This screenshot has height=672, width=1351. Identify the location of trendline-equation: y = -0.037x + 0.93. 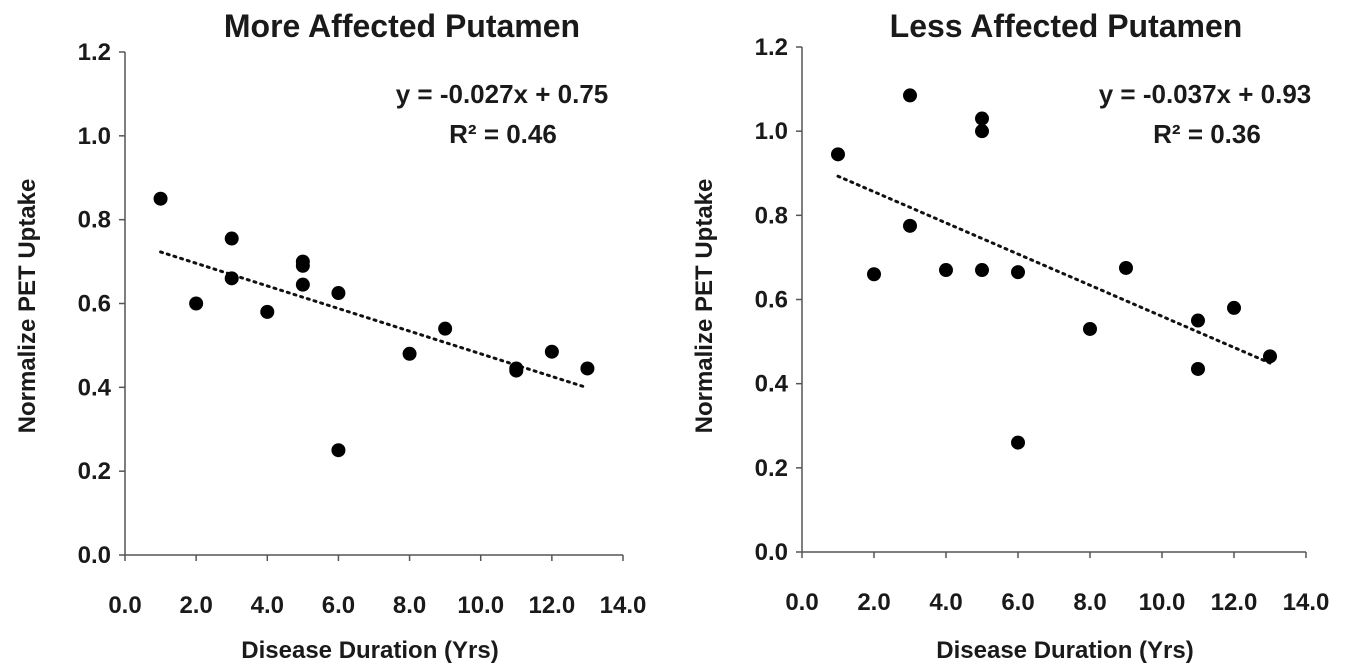
(1205, 94).